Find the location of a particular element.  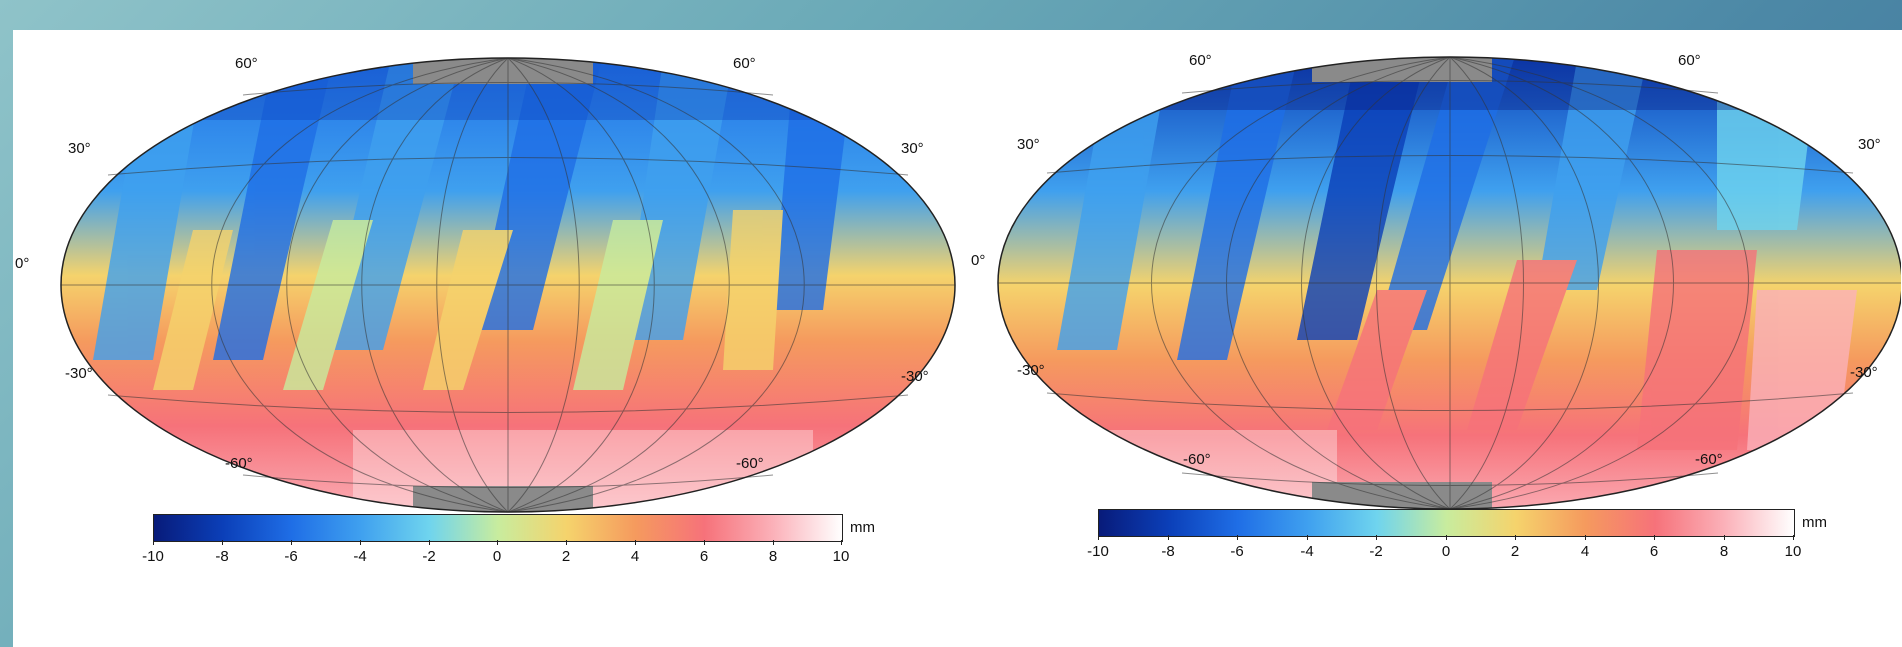

colorbar-left: mm -10 -8 -6 -4 -2 0 2 4 6 8 10 is located at coordinates (508, 544).